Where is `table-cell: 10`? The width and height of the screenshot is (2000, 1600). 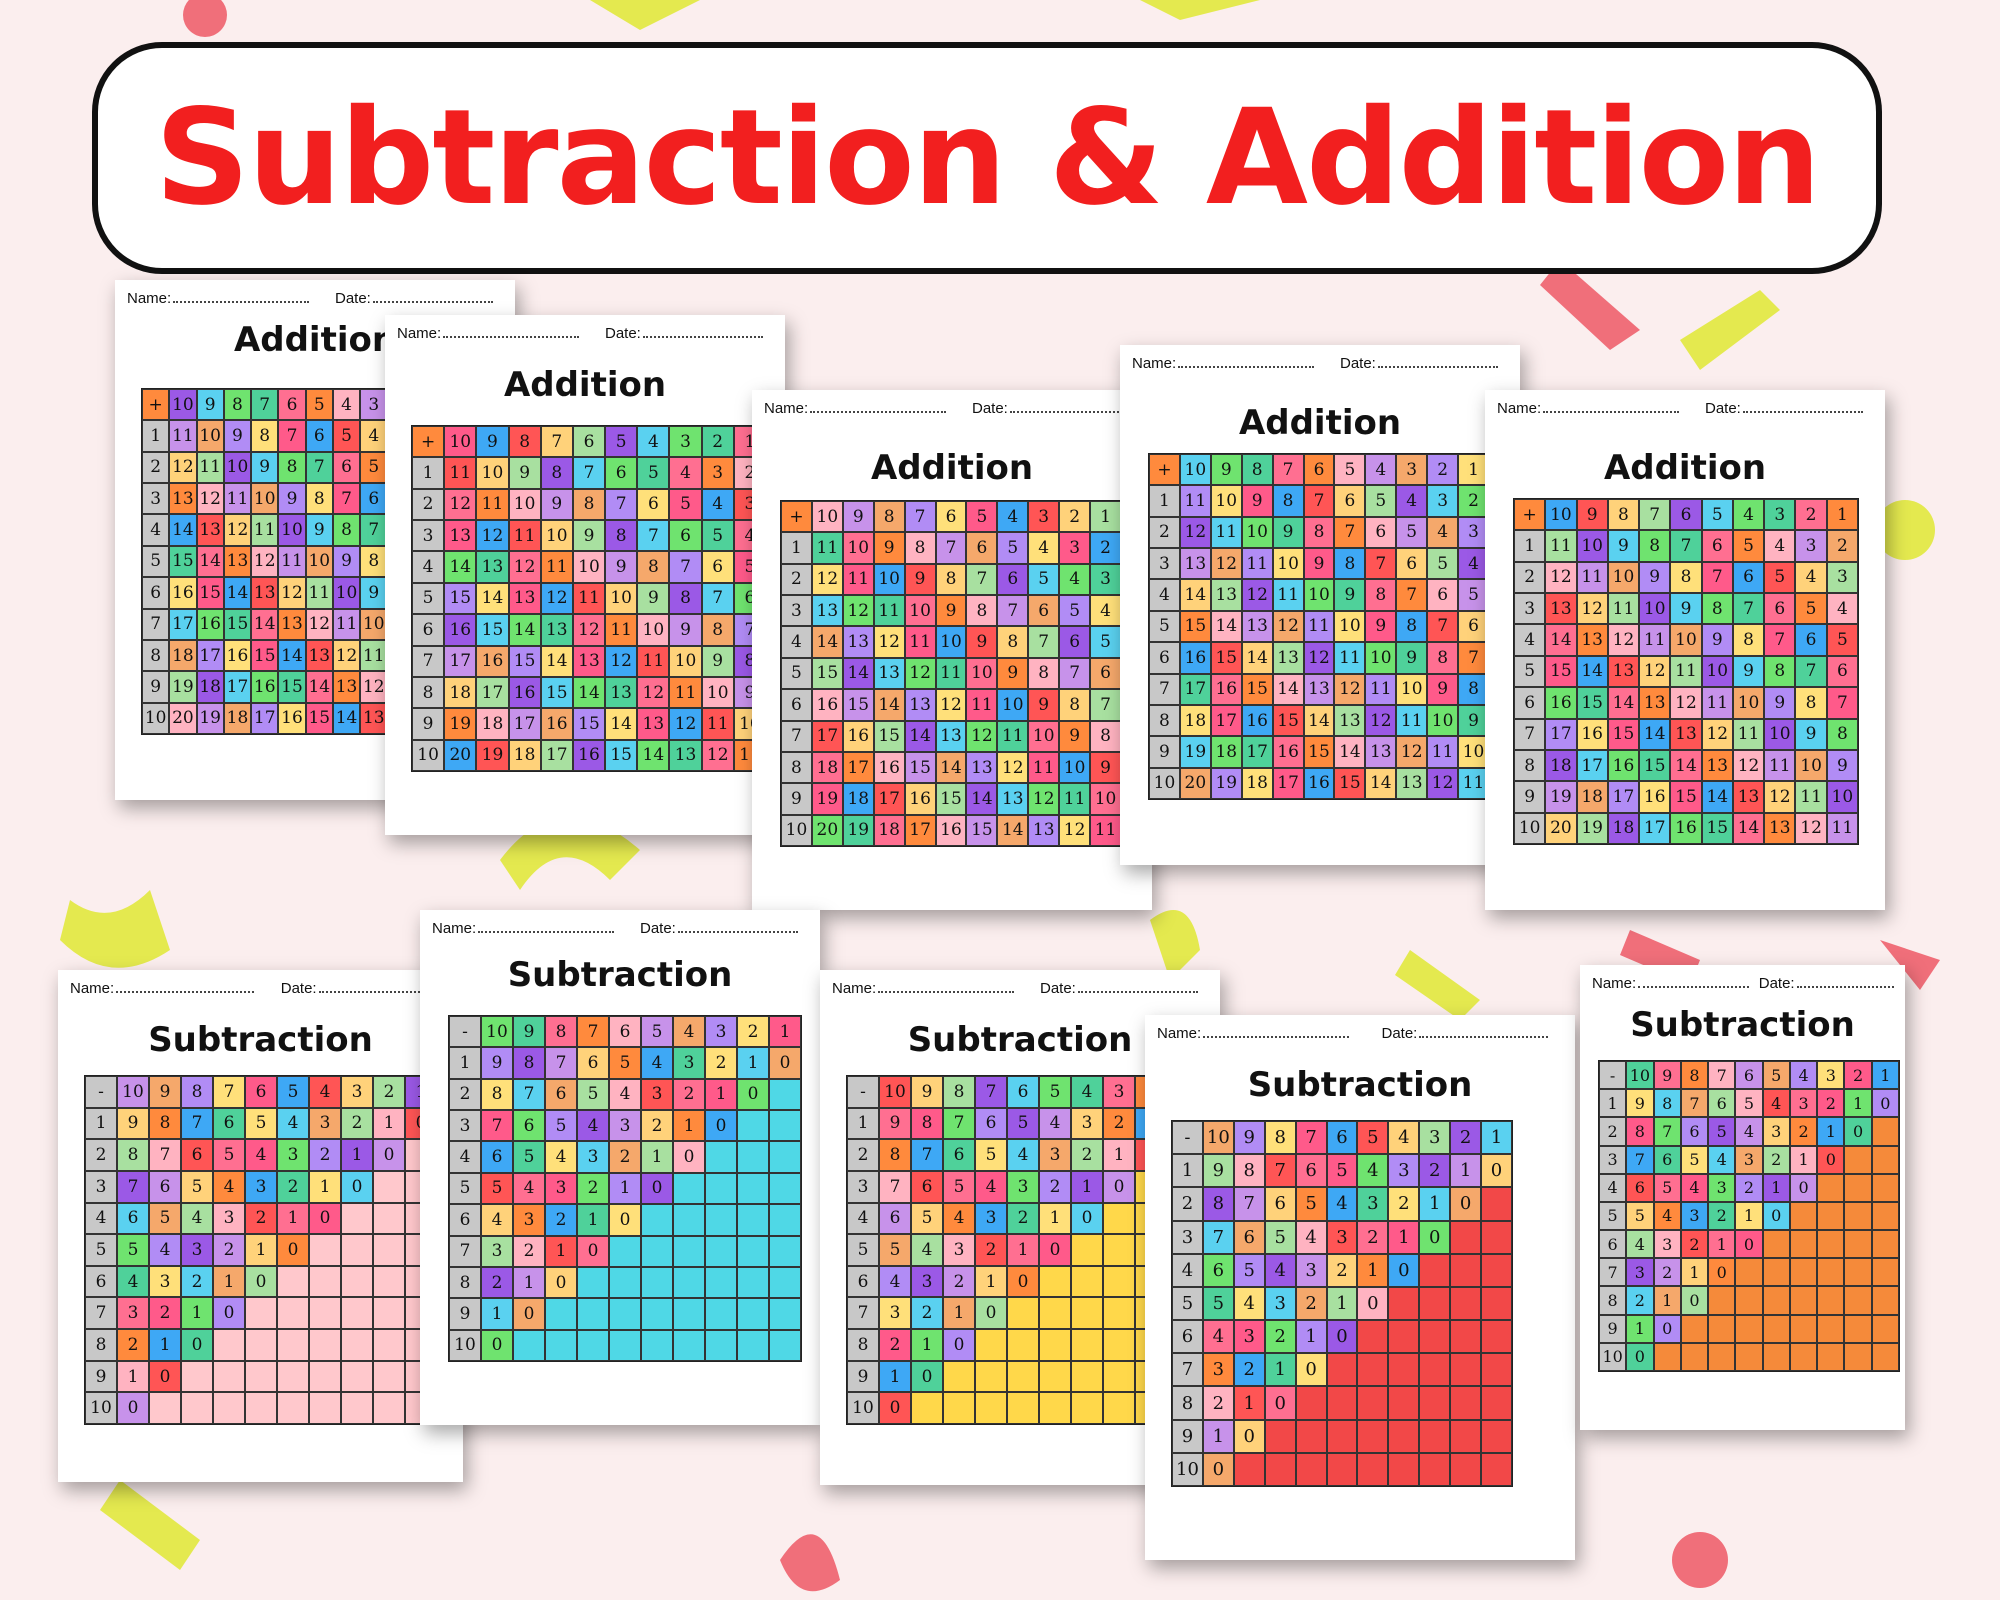 table-cell: 10 is located at coordinates (265, 499).